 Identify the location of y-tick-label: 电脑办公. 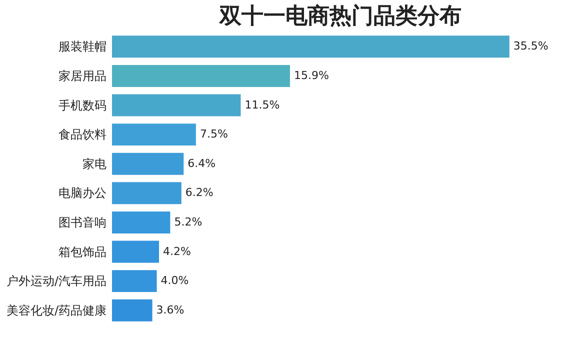
(82, 193).